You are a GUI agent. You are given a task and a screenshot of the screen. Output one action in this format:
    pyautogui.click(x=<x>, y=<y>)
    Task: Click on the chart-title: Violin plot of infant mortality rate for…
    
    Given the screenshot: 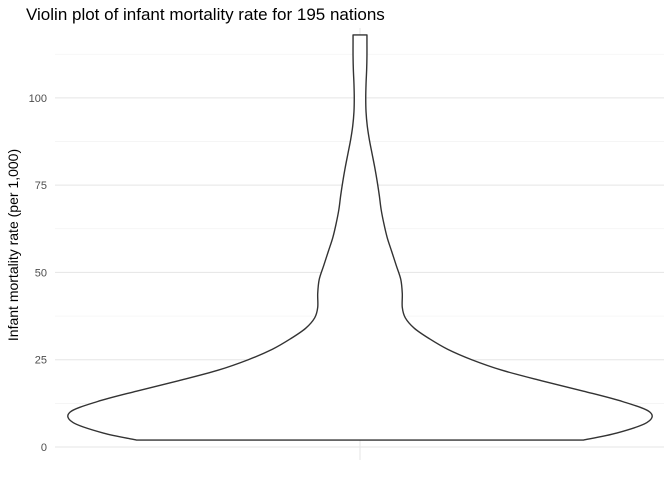 What is the action you would take?
    pyautogui.click(x=205, y=14)
    